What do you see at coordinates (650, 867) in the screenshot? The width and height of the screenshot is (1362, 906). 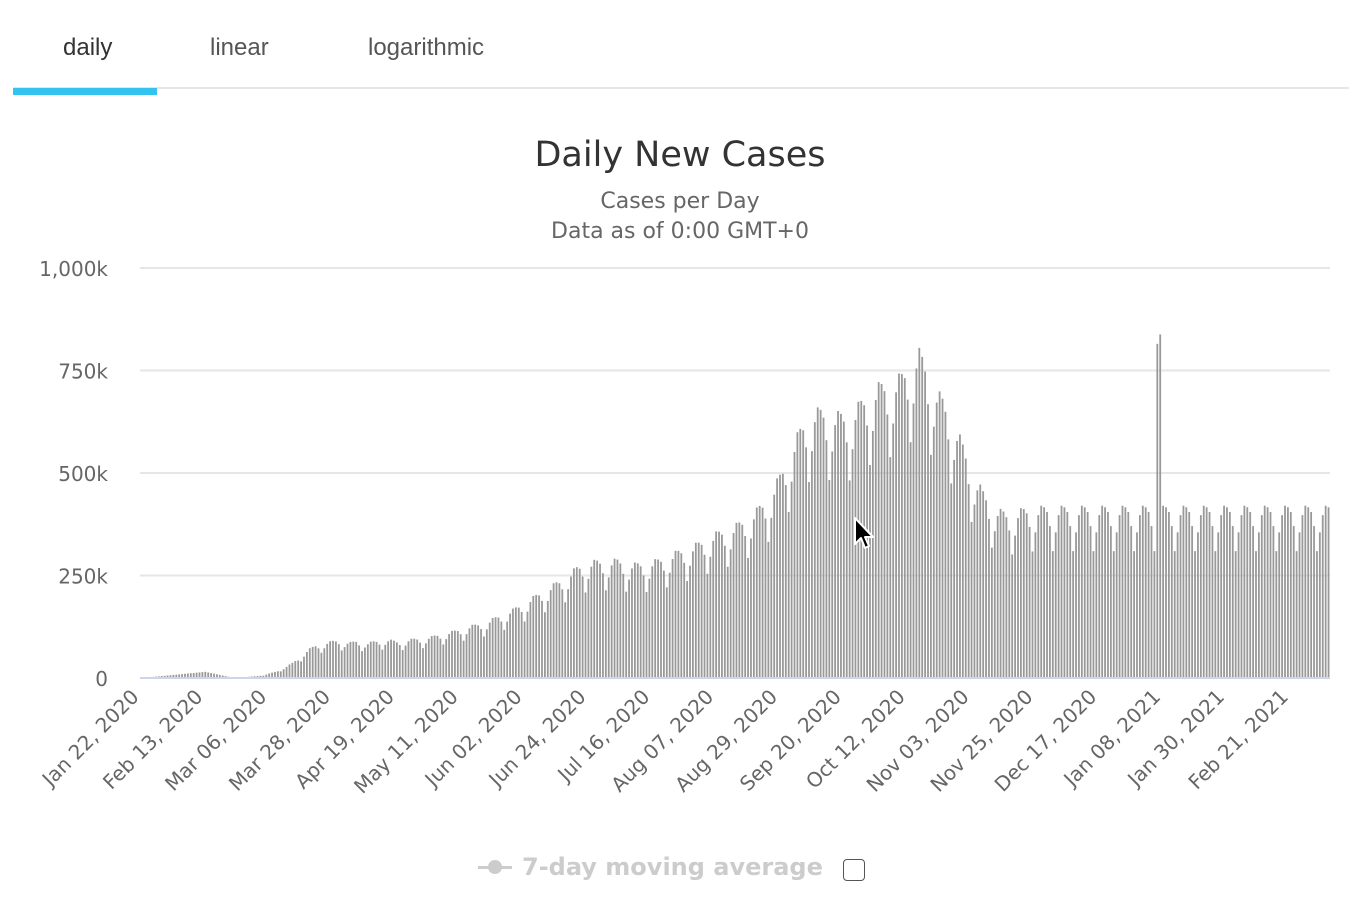 I see `moving-average-legend: 7-day moving average` at bounding box center [650, 867].